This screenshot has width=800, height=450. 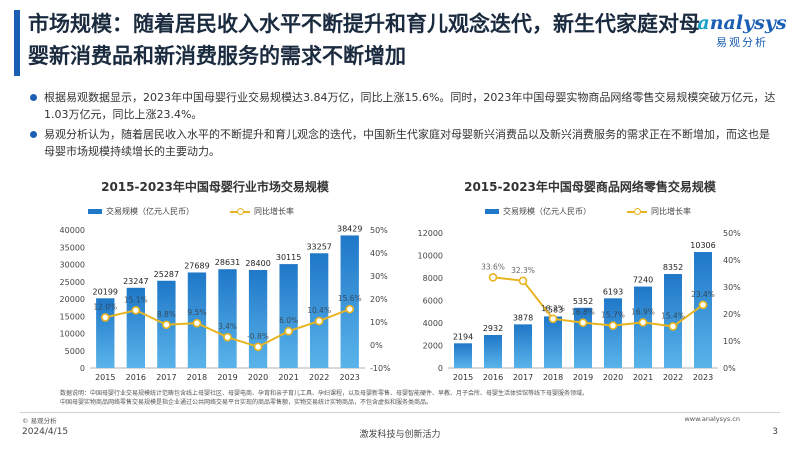 What do you see at coordinates (350, 377) in the screenshot?
I see `x-tick-label: 2023` at bounding box center [350, 377].